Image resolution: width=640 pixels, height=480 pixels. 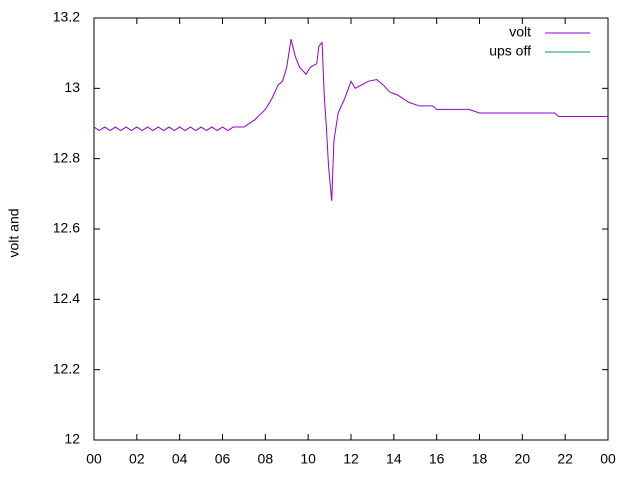 What do you see at coordinates (72, 87) in the screenshot?
I see `y-tick-label: 13` at bounding box center [72, 87].